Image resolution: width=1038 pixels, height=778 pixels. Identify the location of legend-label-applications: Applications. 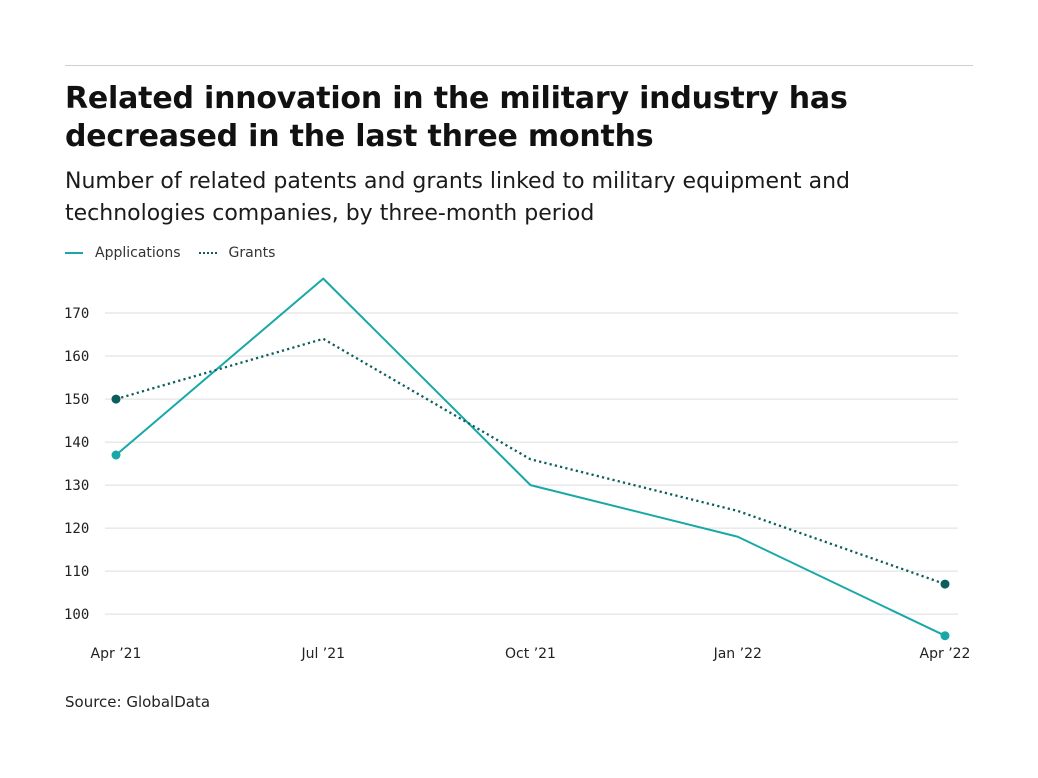
(138, 253).